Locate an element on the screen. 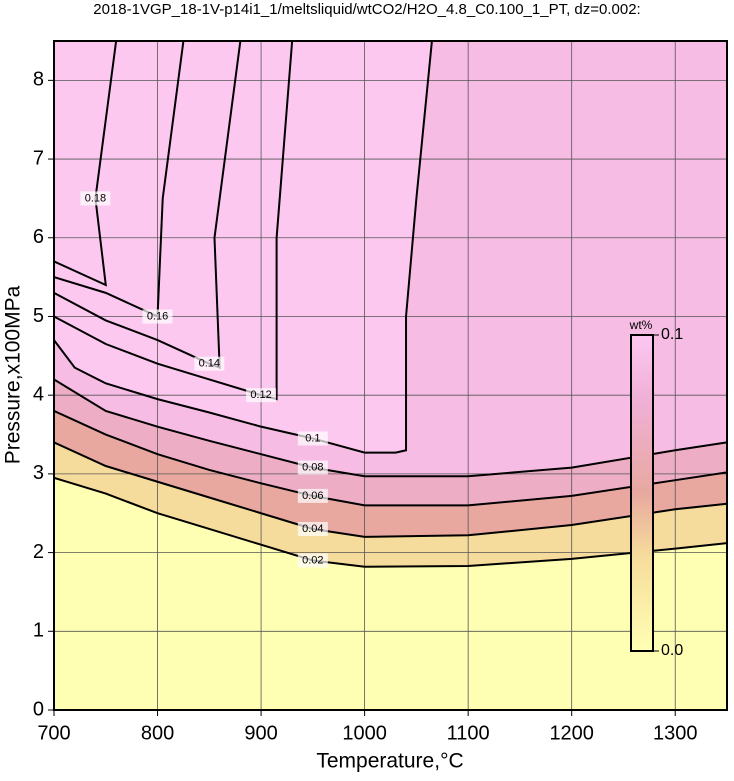  x-tick-label: 900 is located at coordinates (260, 733).